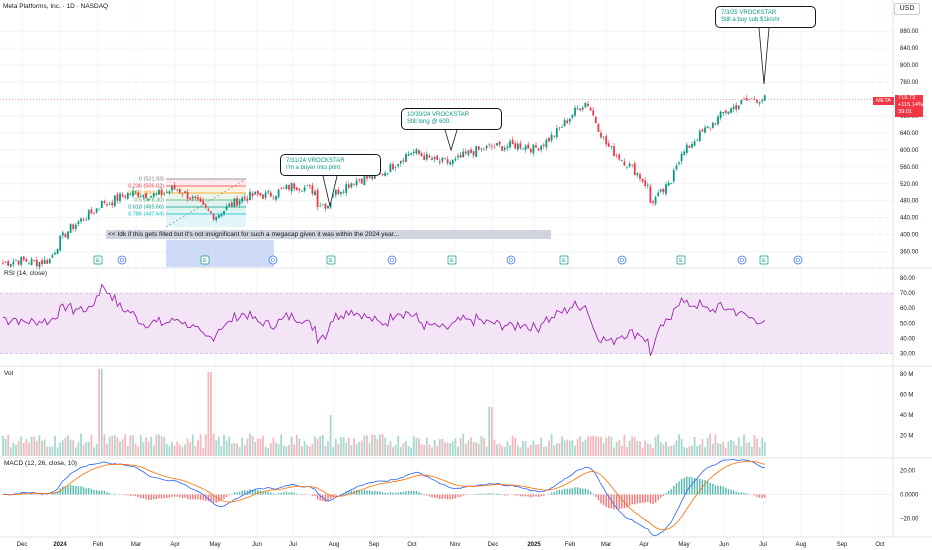  I want to click on rsi-axis-label: 30.00, so click(908, 355).